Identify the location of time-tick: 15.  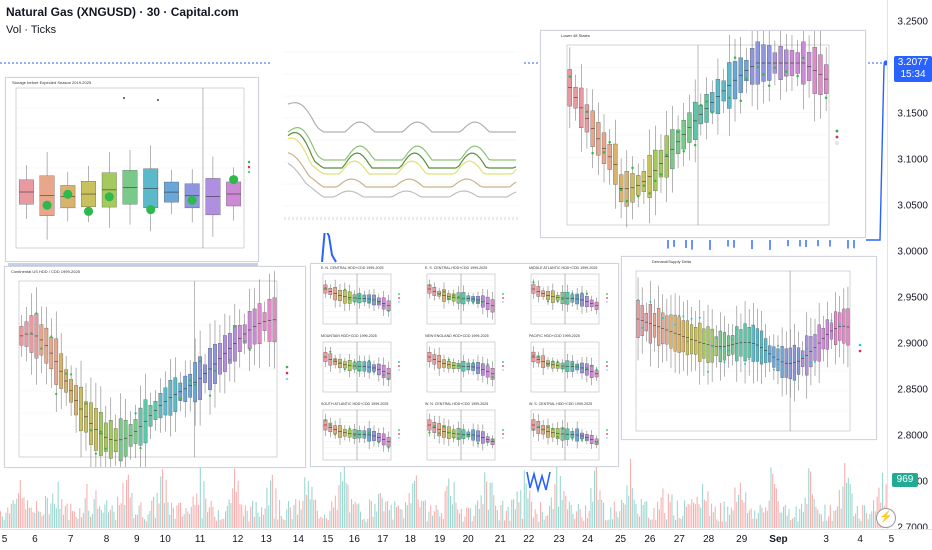
(328, 539).